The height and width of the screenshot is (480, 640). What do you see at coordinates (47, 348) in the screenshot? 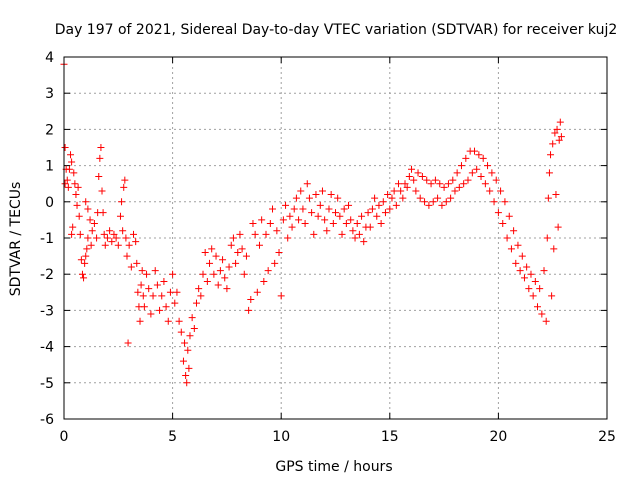
I see `y-tick-label: -4` at bounding box center [47, 348].